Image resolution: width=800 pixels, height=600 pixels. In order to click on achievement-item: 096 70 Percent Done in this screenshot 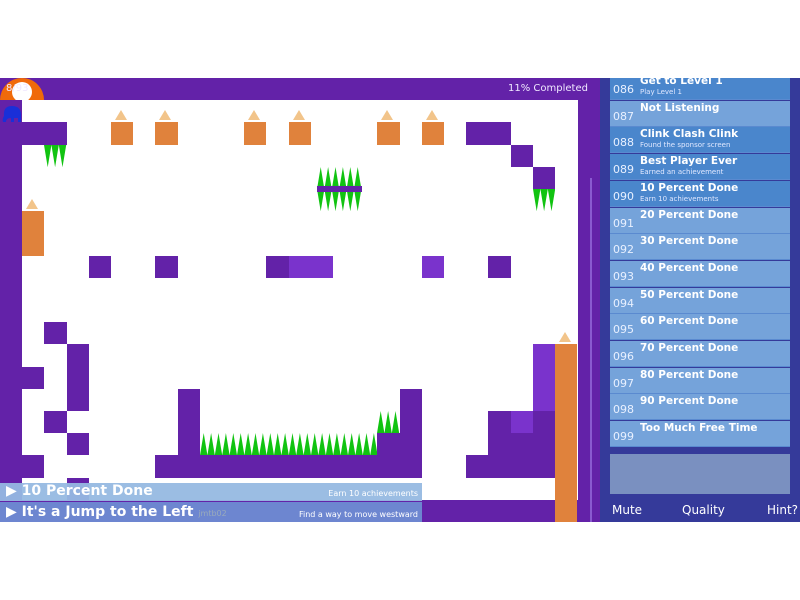, I will do `click(700, 354)`.